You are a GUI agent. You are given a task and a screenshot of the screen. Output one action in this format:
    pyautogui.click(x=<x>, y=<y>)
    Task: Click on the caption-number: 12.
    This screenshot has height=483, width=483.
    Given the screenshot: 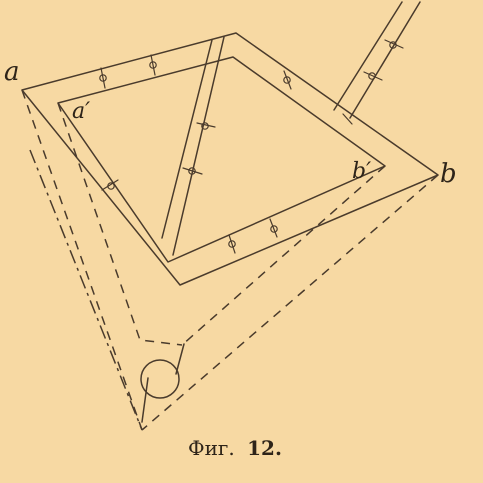 What is the action you would take?
    pyautogui.click(x=264, y=448)
    